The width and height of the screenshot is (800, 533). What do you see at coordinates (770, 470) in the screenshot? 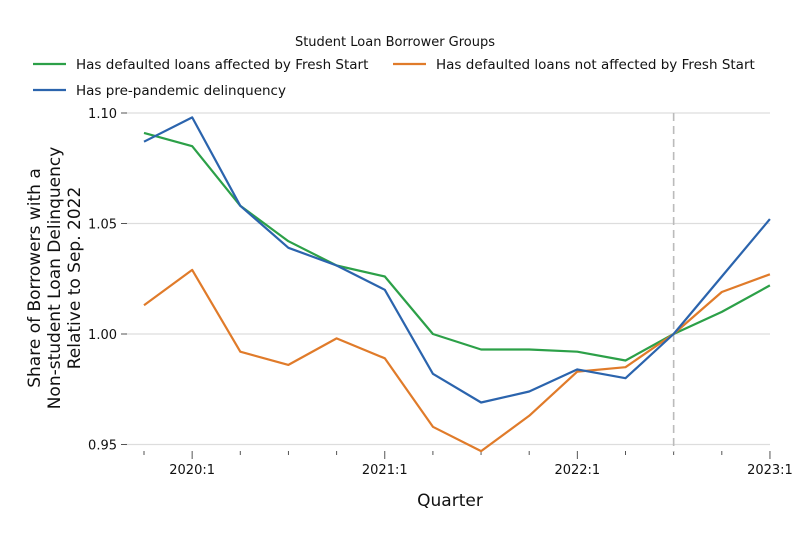
I see `x-tick-label: 2023:1` at bounding box center [770, 470].